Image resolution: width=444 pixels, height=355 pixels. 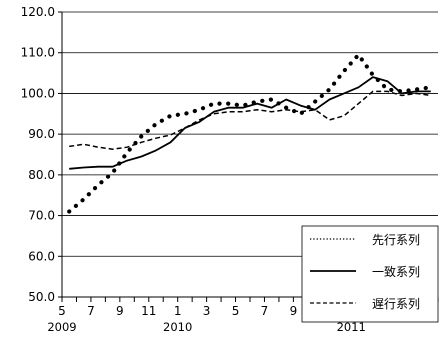 What do you see at coordinates (207, 311) in the screenshot?
I see `x-tick-label: 3` at bounding box center [207, 311].